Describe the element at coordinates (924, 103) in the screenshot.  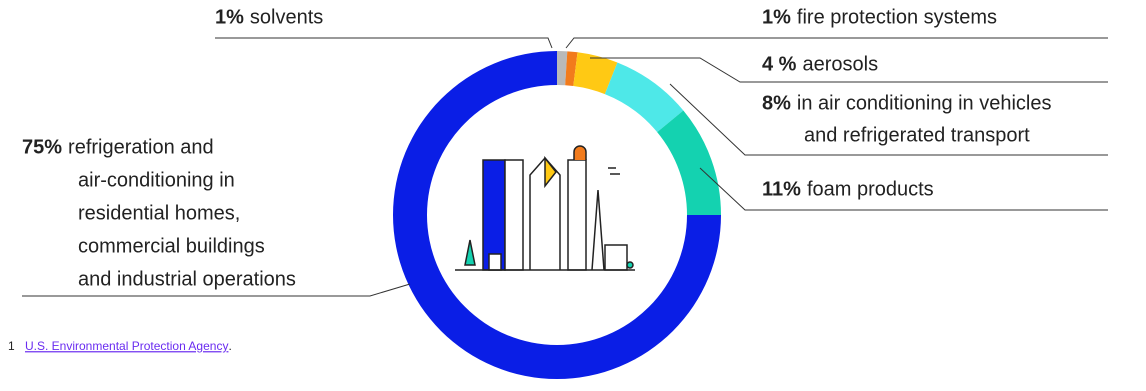
I see `category-label: in air conditioning in vehicles` at that location.